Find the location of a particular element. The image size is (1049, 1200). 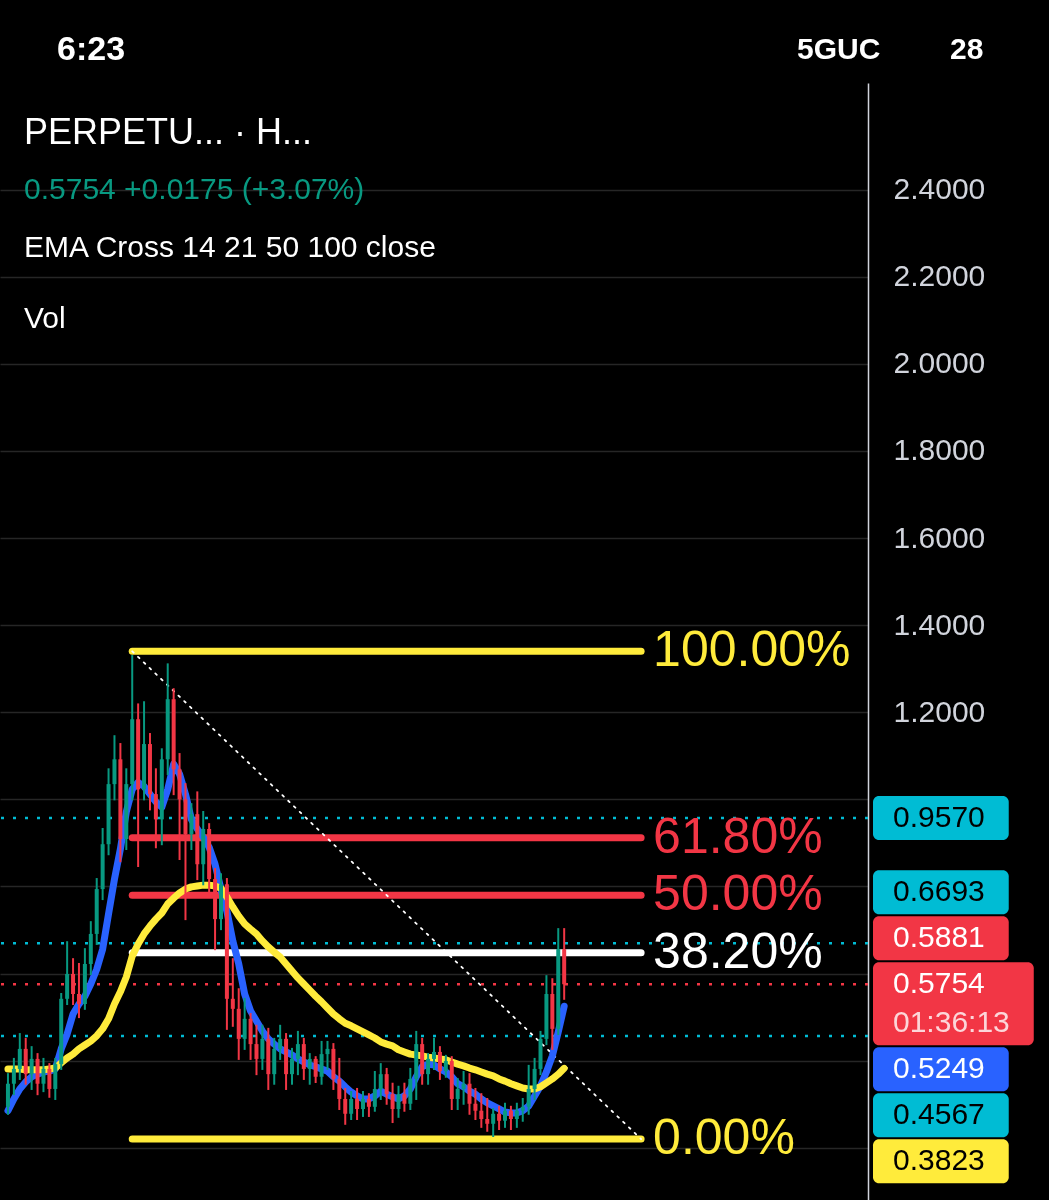

annotation: 38.20% is located at coordinates (738, 950).